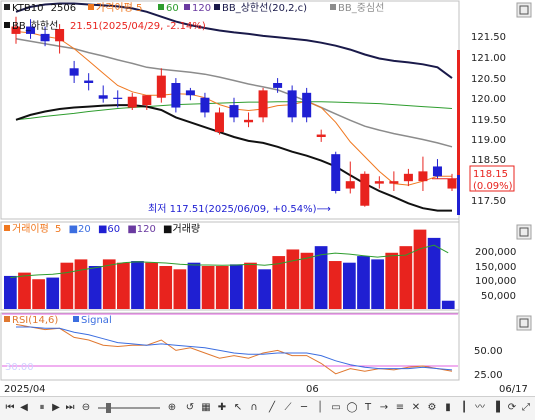 This screenshot has width=535, height=420. What do you see at coordinates (304, 407) in the screenshot?
I see `hline-tool-icon: ─` at bounding box center [304, 407].